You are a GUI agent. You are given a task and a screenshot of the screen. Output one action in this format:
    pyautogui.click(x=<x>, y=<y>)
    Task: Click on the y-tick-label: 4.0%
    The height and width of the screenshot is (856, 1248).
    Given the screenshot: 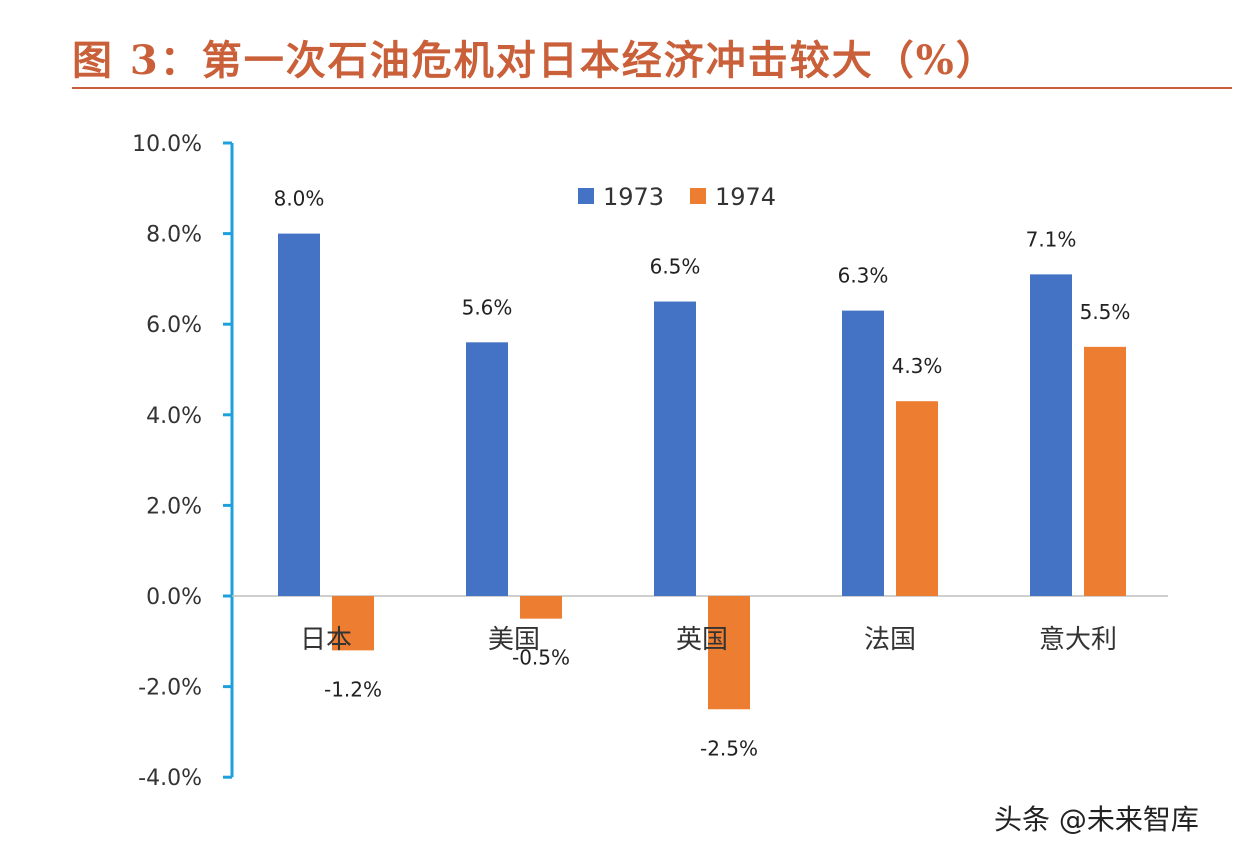 What is the action you would take?
    pyautogui.click(x=174, y=416)
    